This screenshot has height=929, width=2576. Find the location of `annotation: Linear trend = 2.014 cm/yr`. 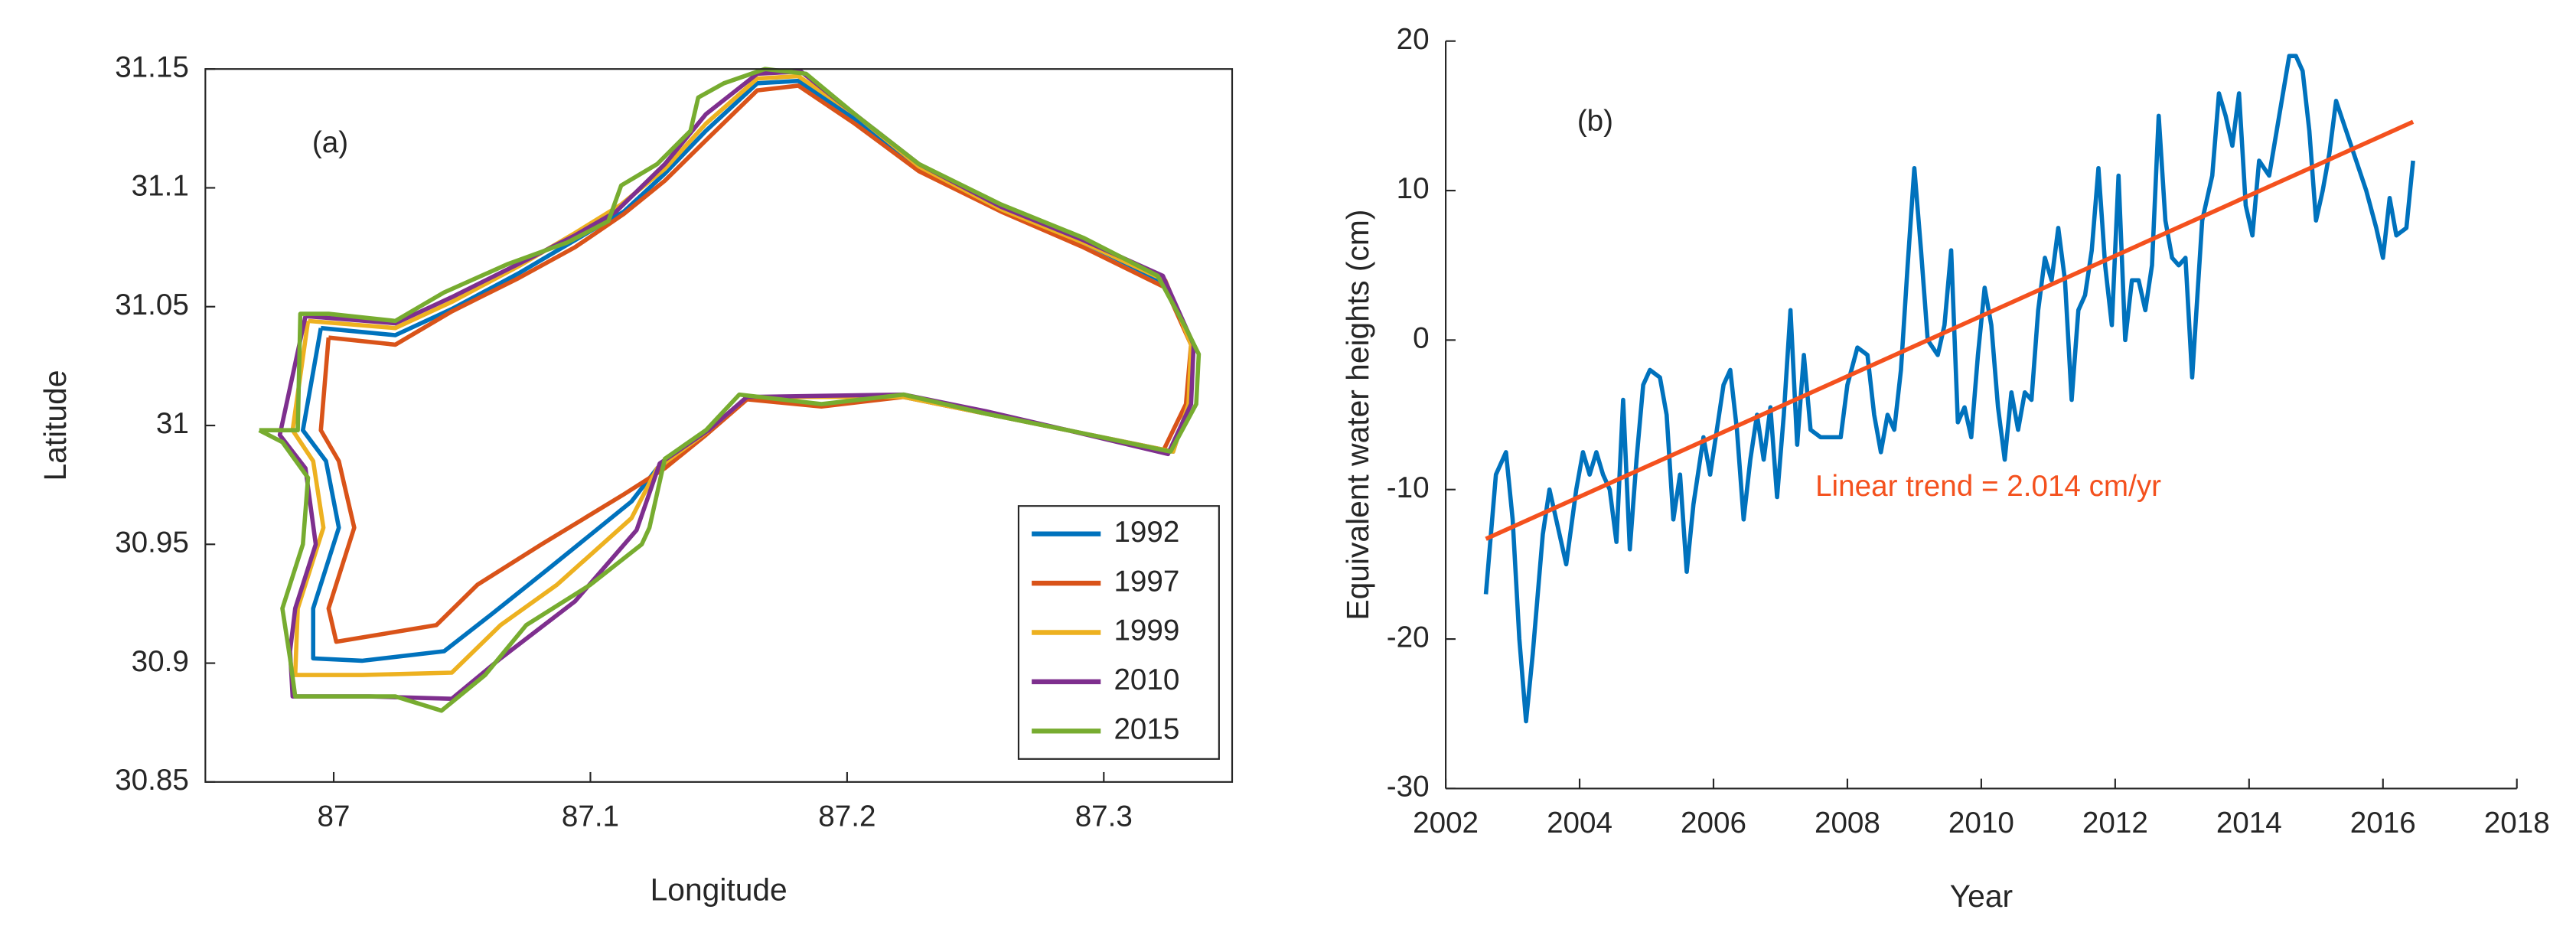

annotation: Linear trend = 2.014 cm/yr is located at coordinates (1988, 486).